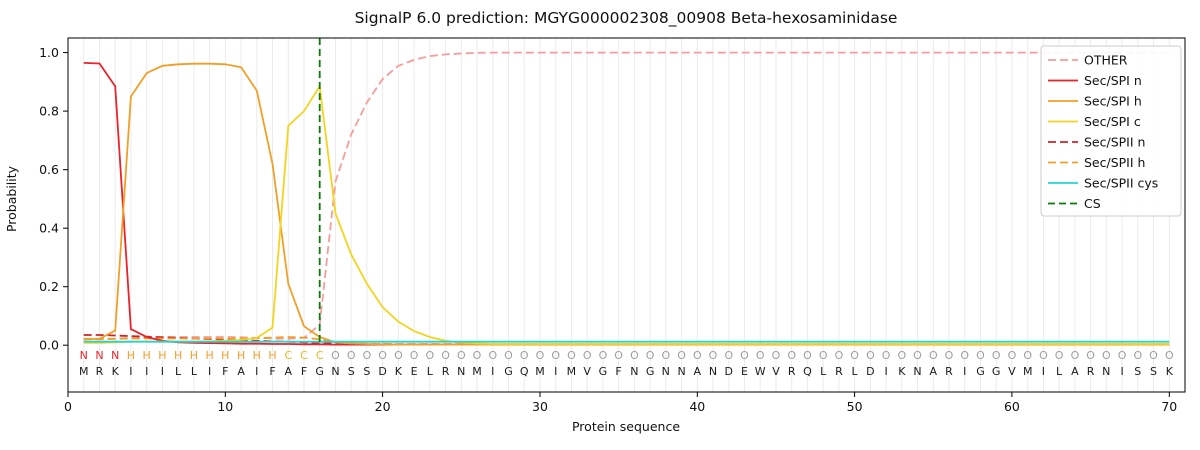 This screenshot has height=450, width=1200. What do you see at coordinates (382, 371) in the screenshot?
I see `residue-letter: D` at bounding box center [382, 371].